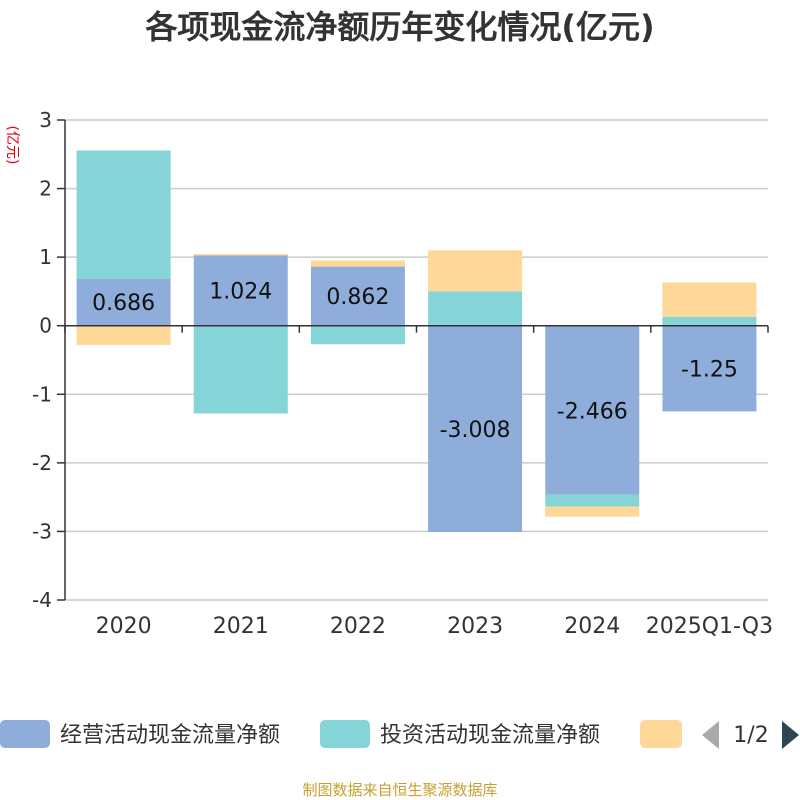 The width and height of the screenshot is (800, 800). I want to click on y-tick-label: -1, so click(42, 394).